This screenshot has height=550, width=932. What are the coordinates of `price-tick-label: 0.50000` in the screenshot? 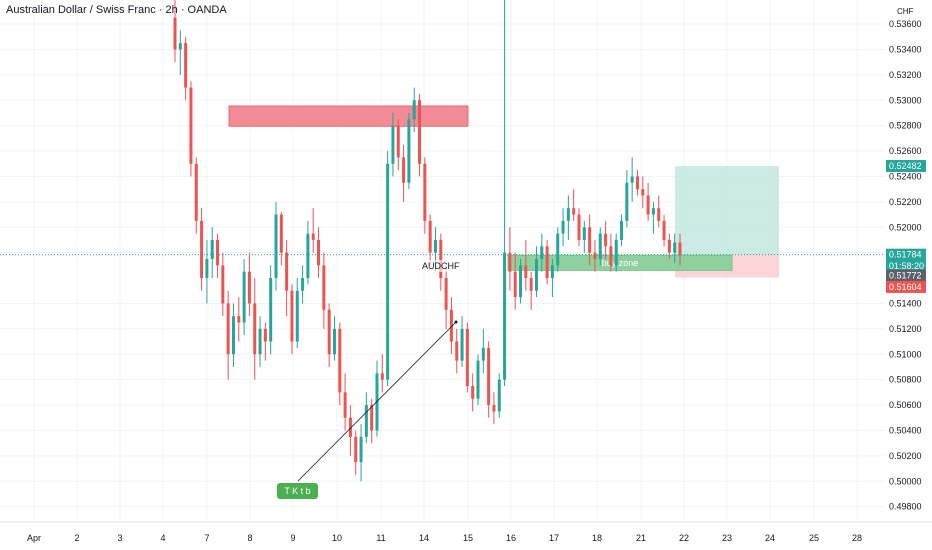 It's located at (905, 481).